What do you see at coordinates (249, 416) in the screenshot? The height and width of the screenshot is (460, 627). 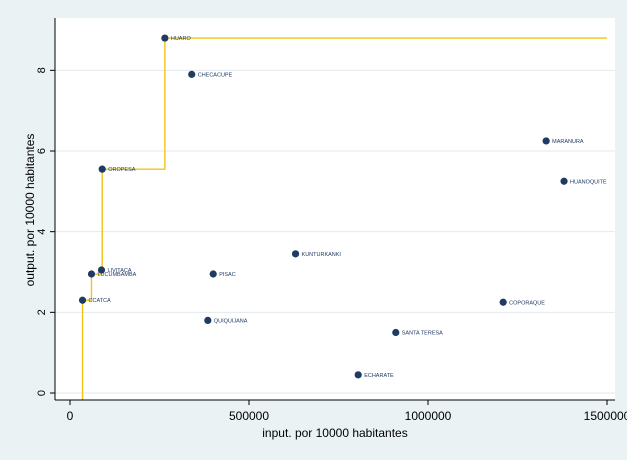 I see `x-tick-label: 500000` at bounding box center [249, 416].